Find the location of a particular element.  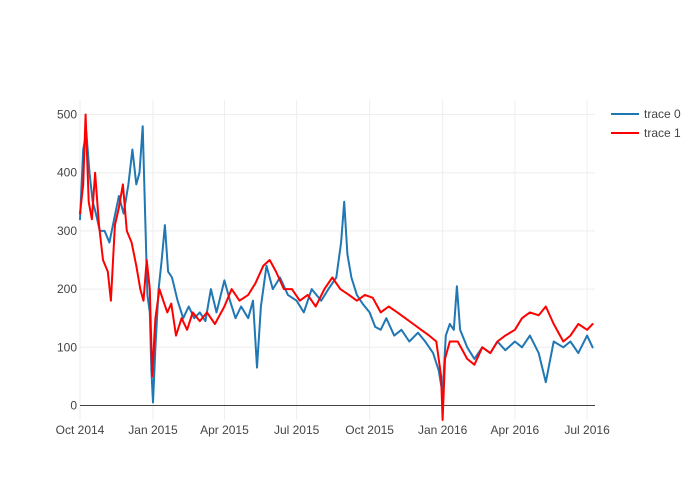

legend-item-1: trace 1 is located at coordinates (646, 133).